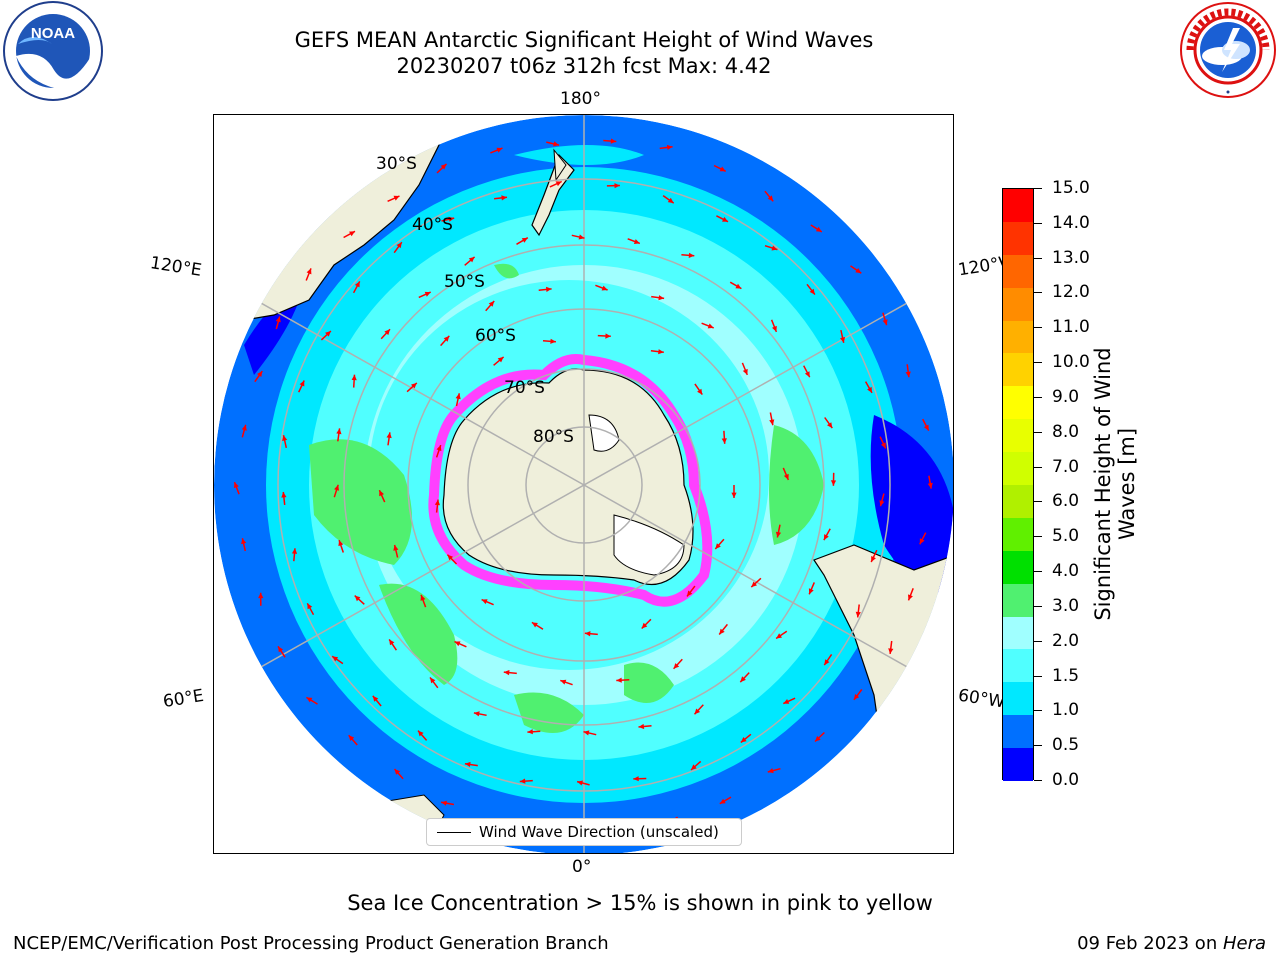 This screenshot has height=960, width=1280. Describe the element at coordinates (1066, 675) in the screenshot. I see `colorbar-tick-label: 1.5` at that location.